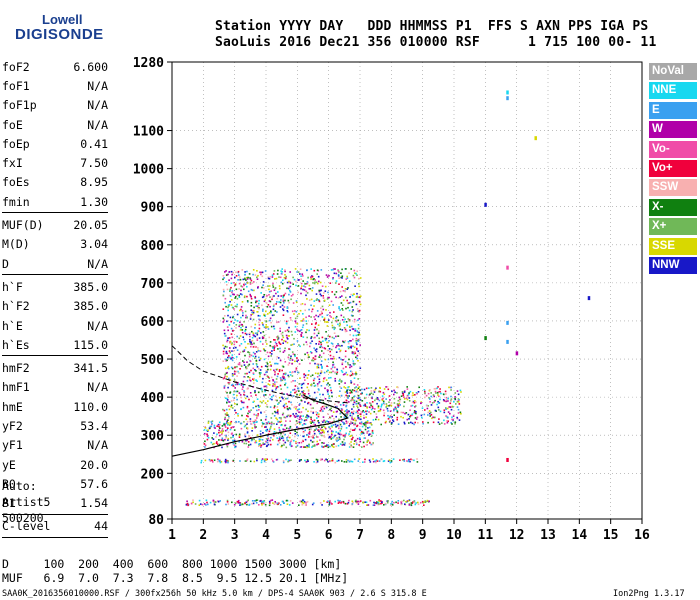 The height and width of the screenshot is (600, 700). Describe the element at coordinates (235, 535) in the screenshot. I see `x-tick-label: 3` at that location.